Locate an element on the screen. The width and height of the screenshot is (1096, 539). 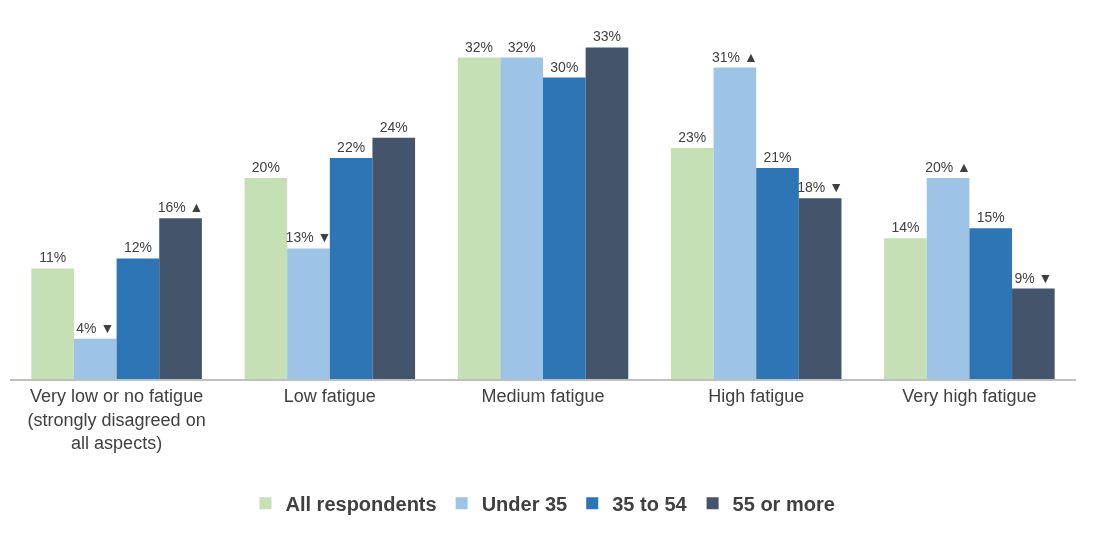
data-label: 23% is located at coordinates (692, 136).